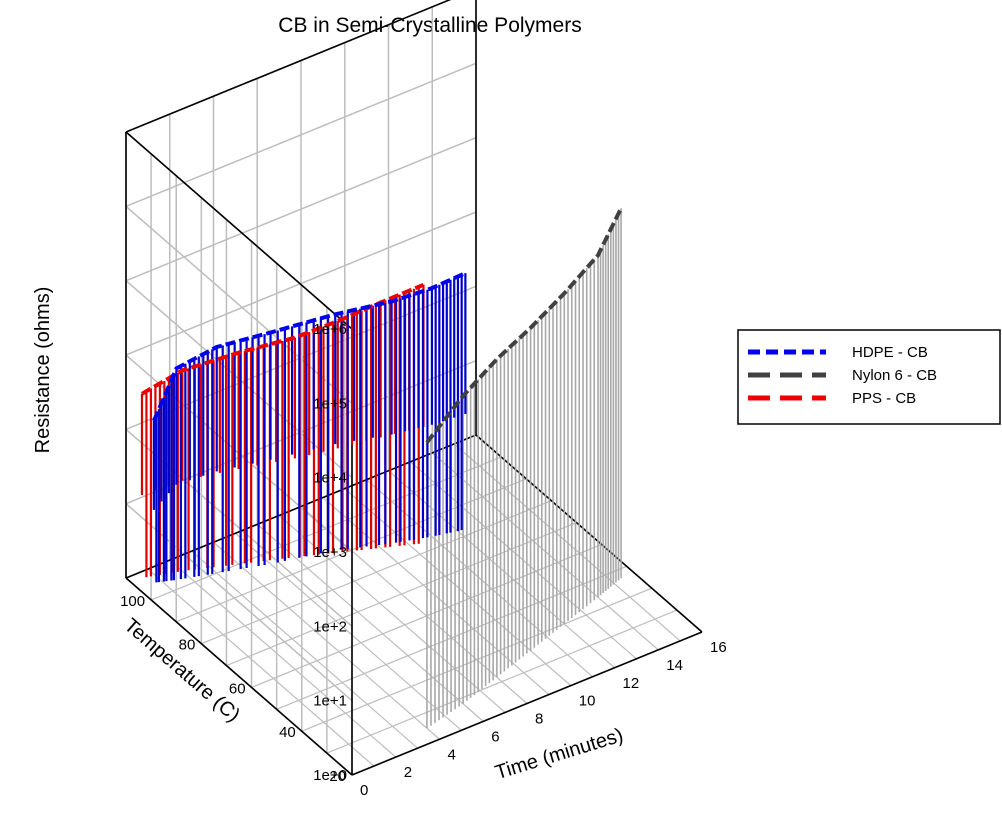 The width and height of the screenshot is (1002, 813). What do you see at coordinates (187, 645) in the screenshot?
I see `y-tick-label: 80` at bounding box center [187, 645].